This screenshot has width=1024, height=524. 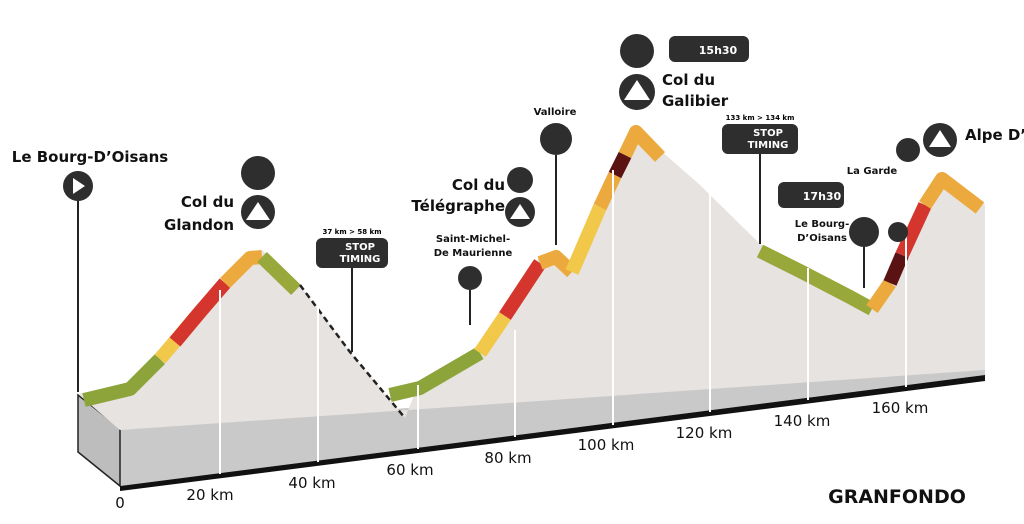 I want to click on place-label: Saint-Michel-, so click(x=473, y=239).